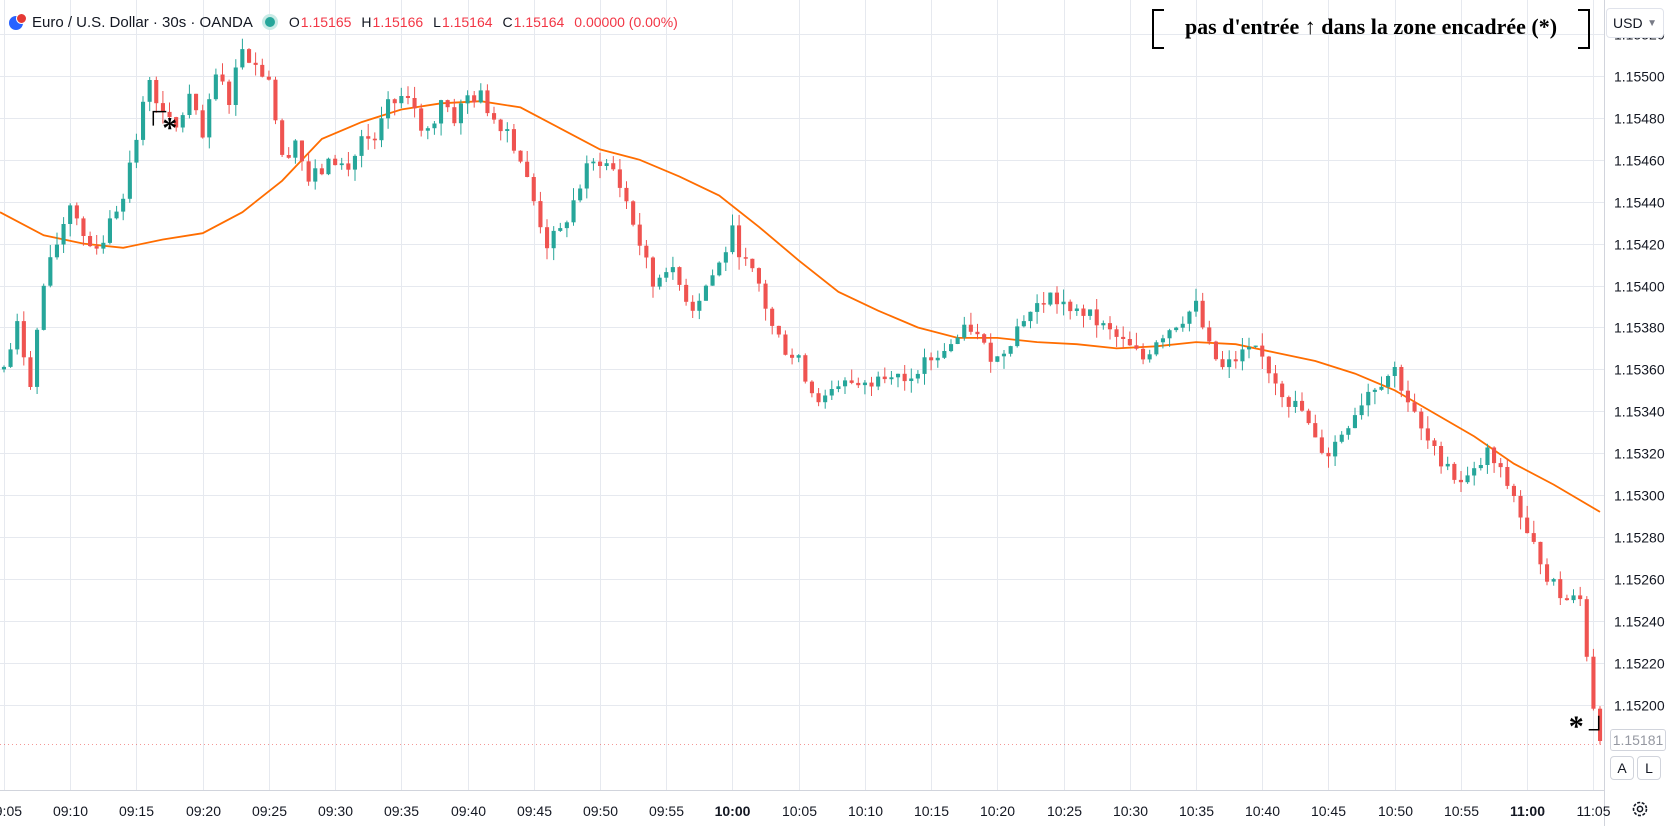 This screenshot has width=1674, height=826. What do you see at coordinates (1576, 726) in the screenshot?
I see `asterisk-marker-bottom: *` at bounding box center [1576, 726].